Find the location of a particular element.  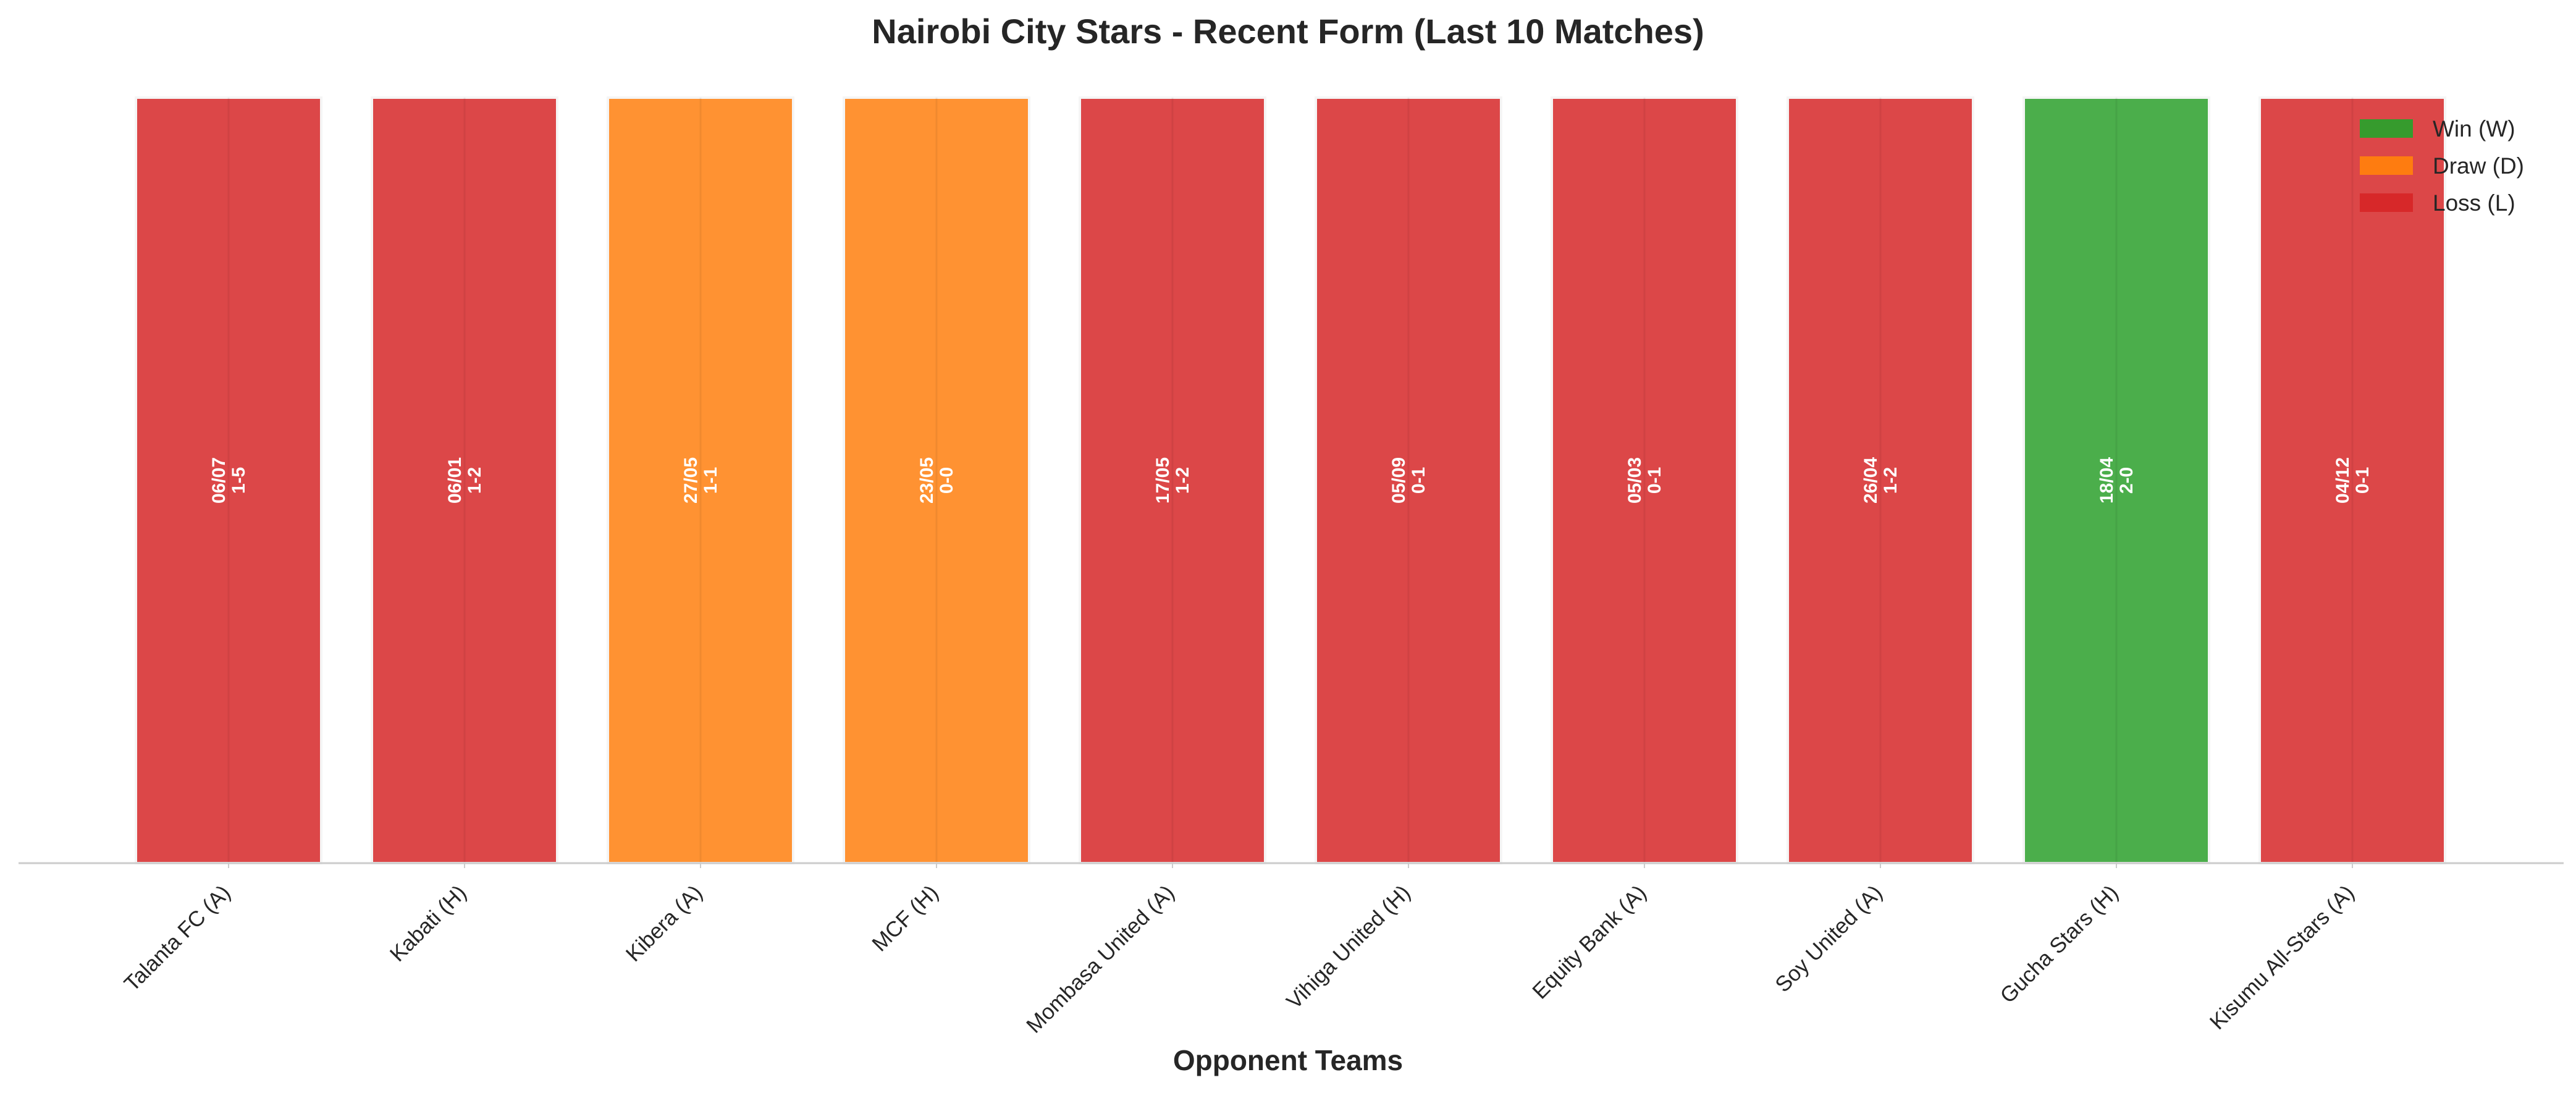

bar-score-label: 1-1 is located at coordinates (711, 480).